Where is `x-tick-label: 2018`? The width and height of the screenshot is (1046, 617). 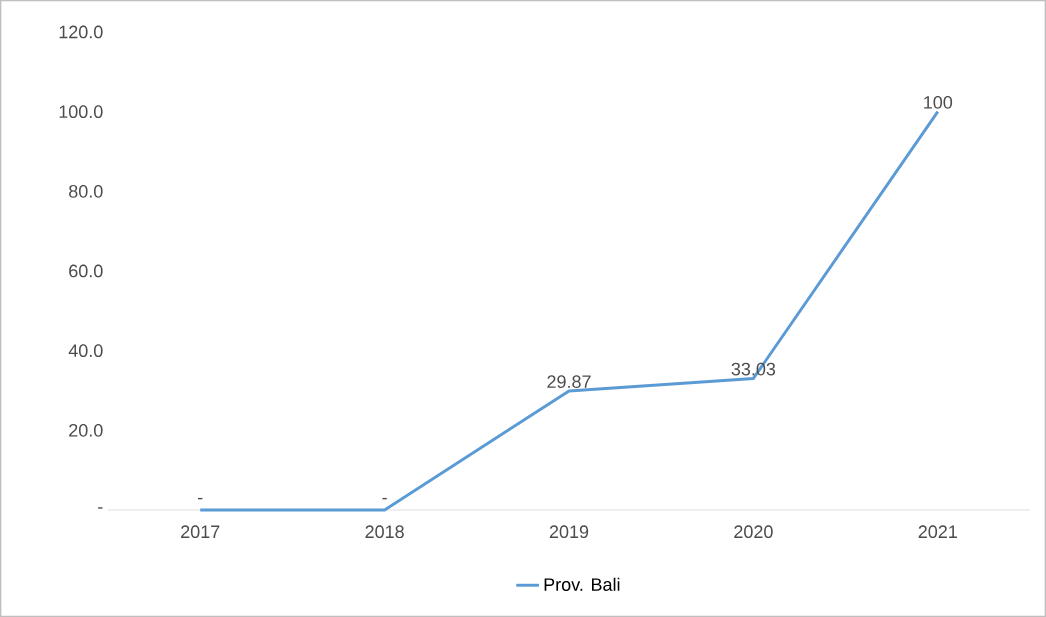 x-tick-label: 2018 is located at coordinates (384, 532).